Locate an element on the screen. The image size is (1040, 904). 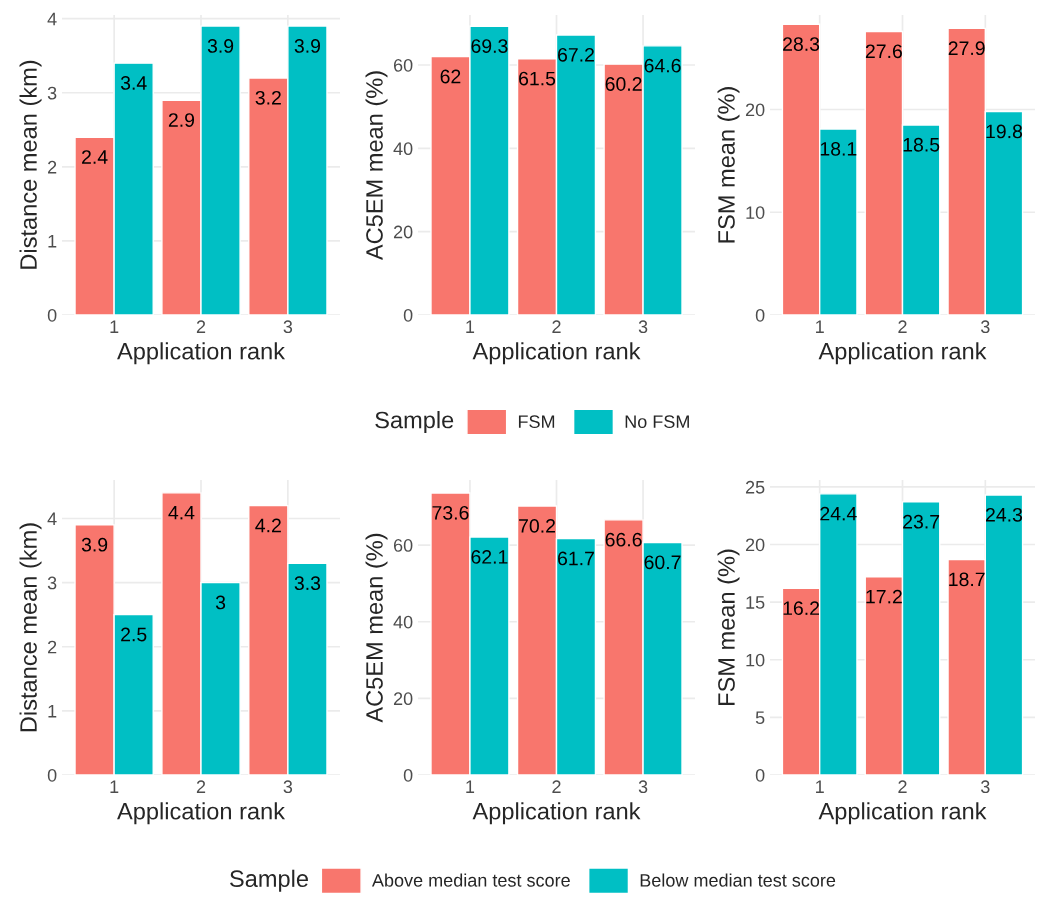
data-label: 62.1 is located at coordinates (489, 557).